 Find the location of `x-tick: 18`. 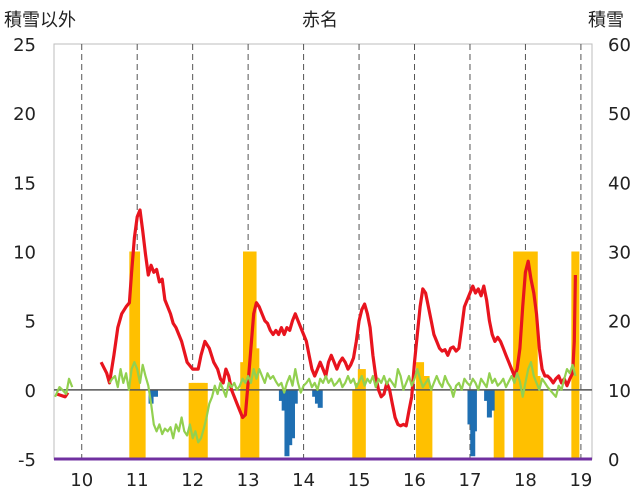

x-tick: 18 is located at coordinates (525, 480).